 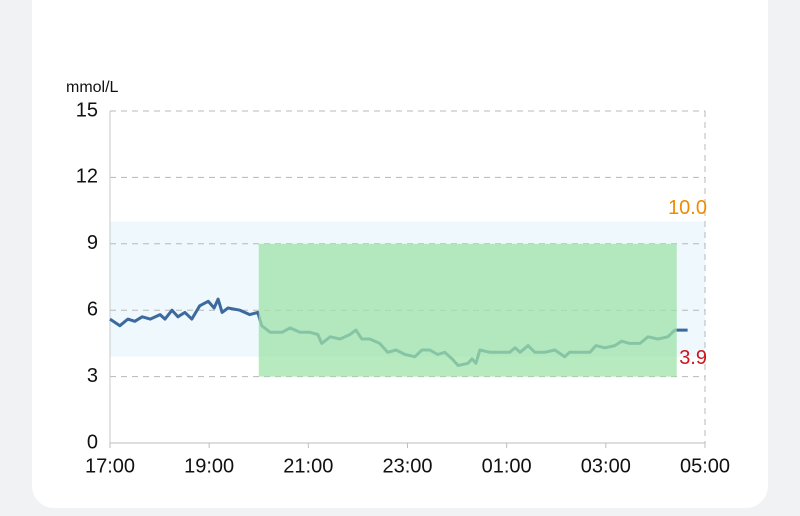 I want to click on y-tick-label: 6, so click(x=92, y=309).